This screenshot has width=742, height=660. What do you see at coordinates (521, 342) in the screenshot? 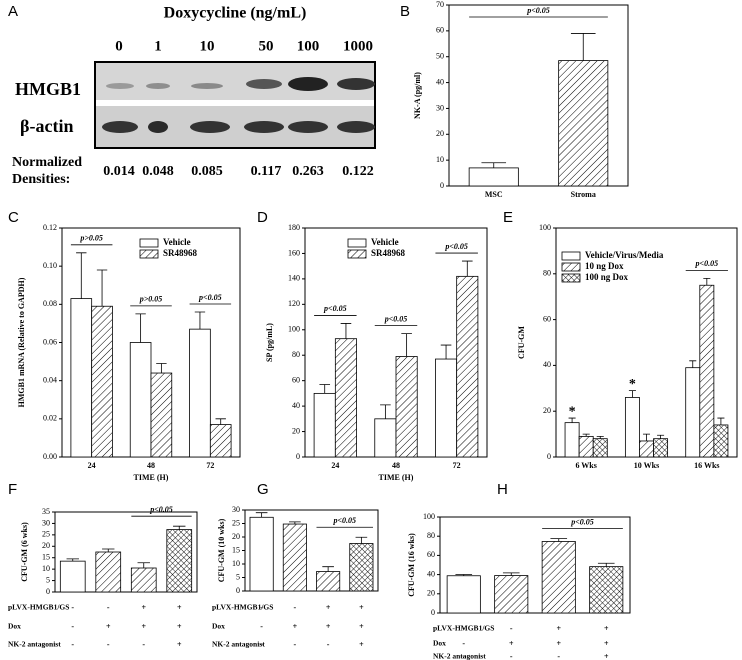
I see `y-axis-label: CFU-GM` at bounding box center [521, 342].